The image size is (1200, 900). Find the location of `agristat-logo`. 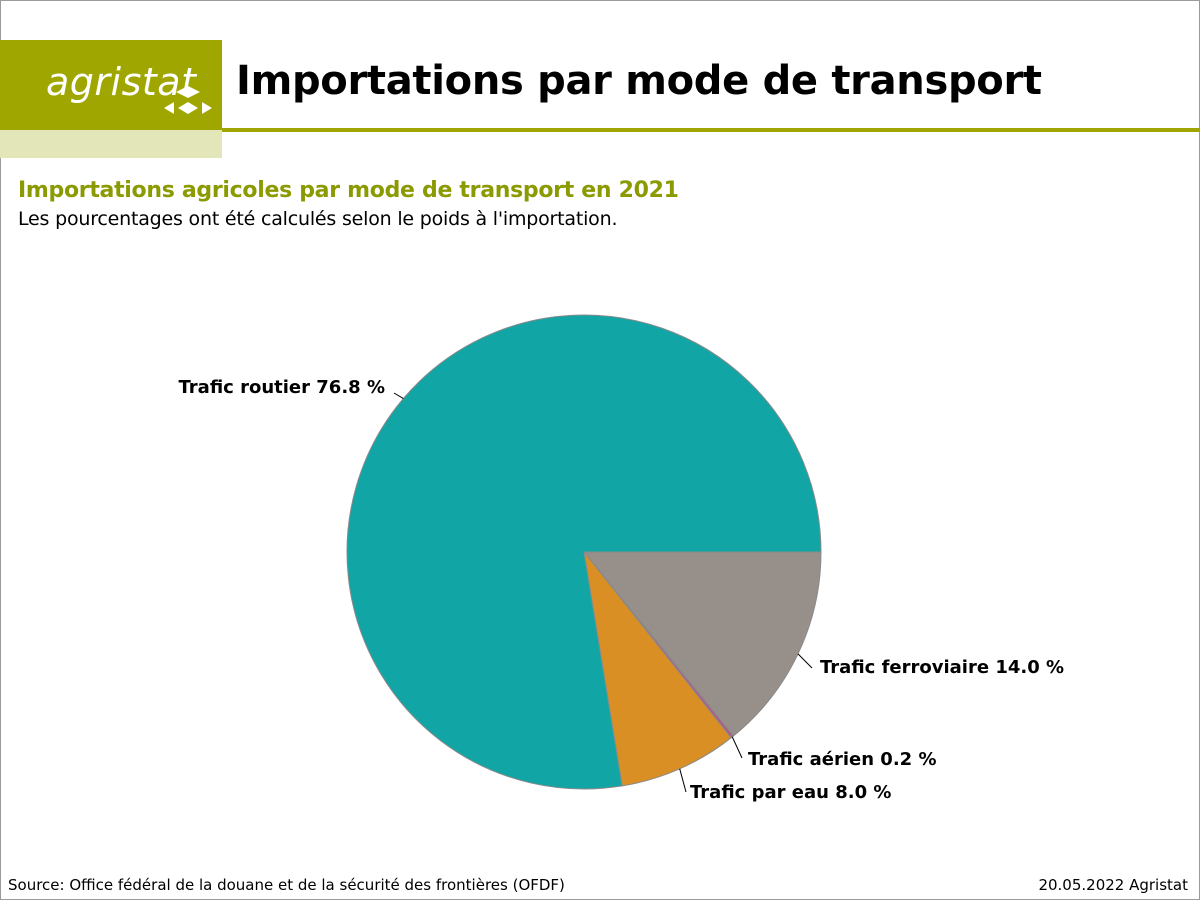

agristat-logo is located at coordinates (111, 85).